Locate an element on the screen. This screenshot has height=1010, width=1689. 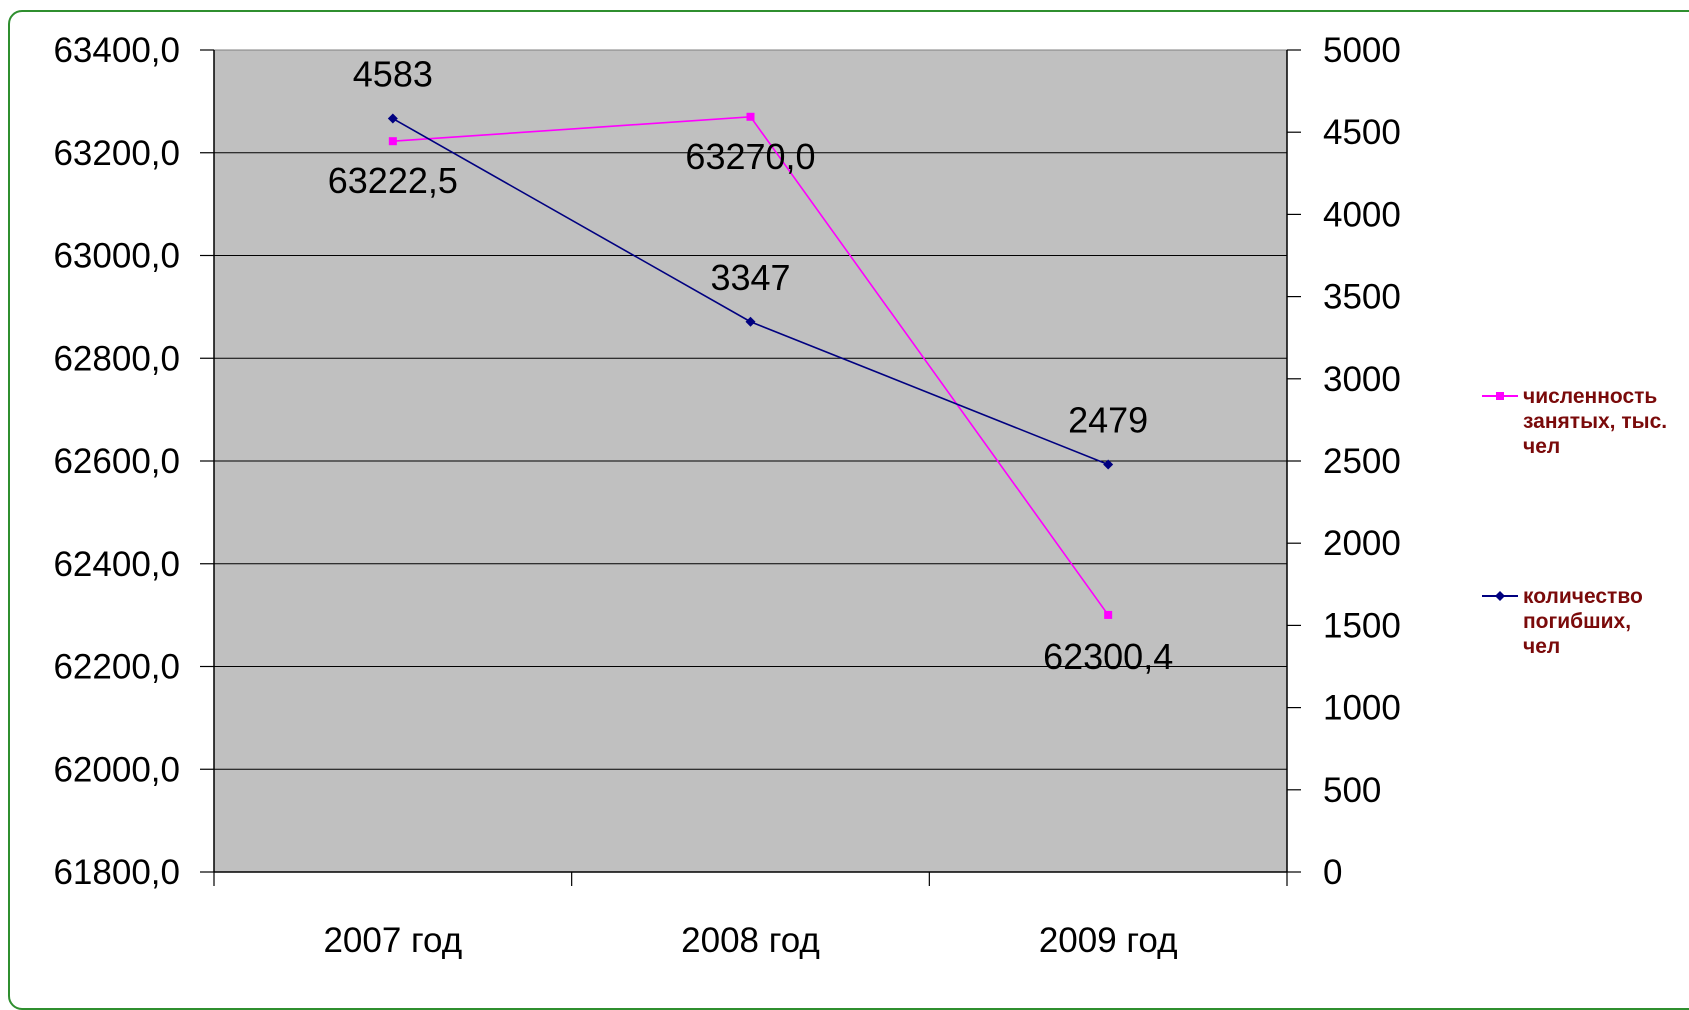
left-axis-tick-label: 63400,0 is located at coordinates (116, 50).